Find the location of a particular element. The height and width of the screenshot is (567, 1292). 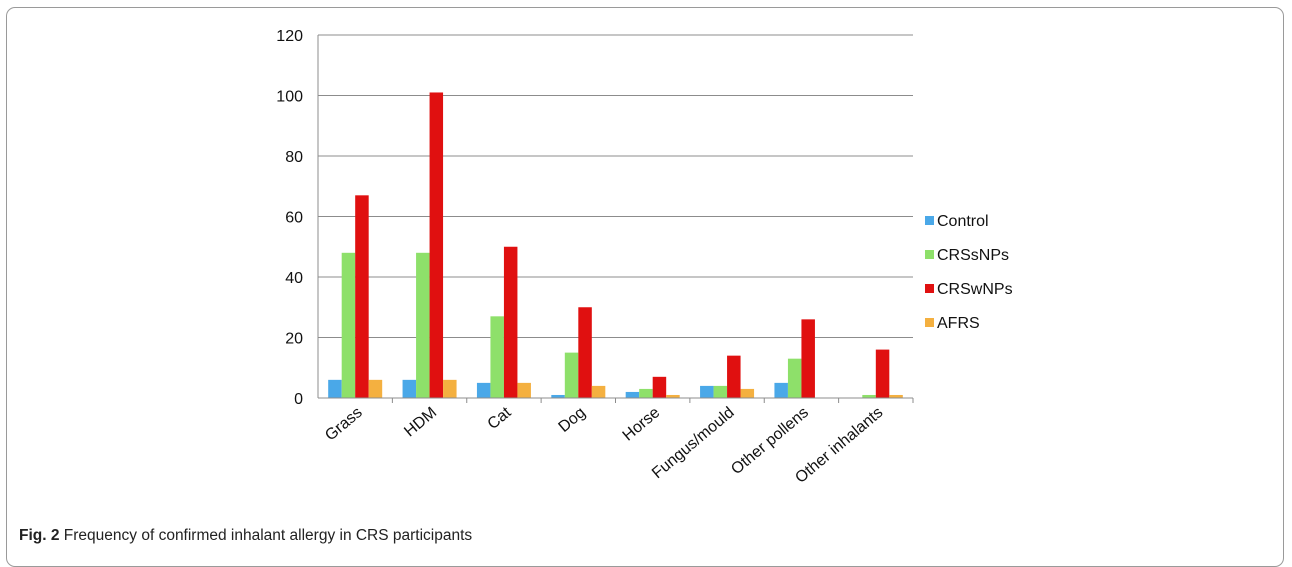

legend-label: Control is located at coordinates (963, 221).